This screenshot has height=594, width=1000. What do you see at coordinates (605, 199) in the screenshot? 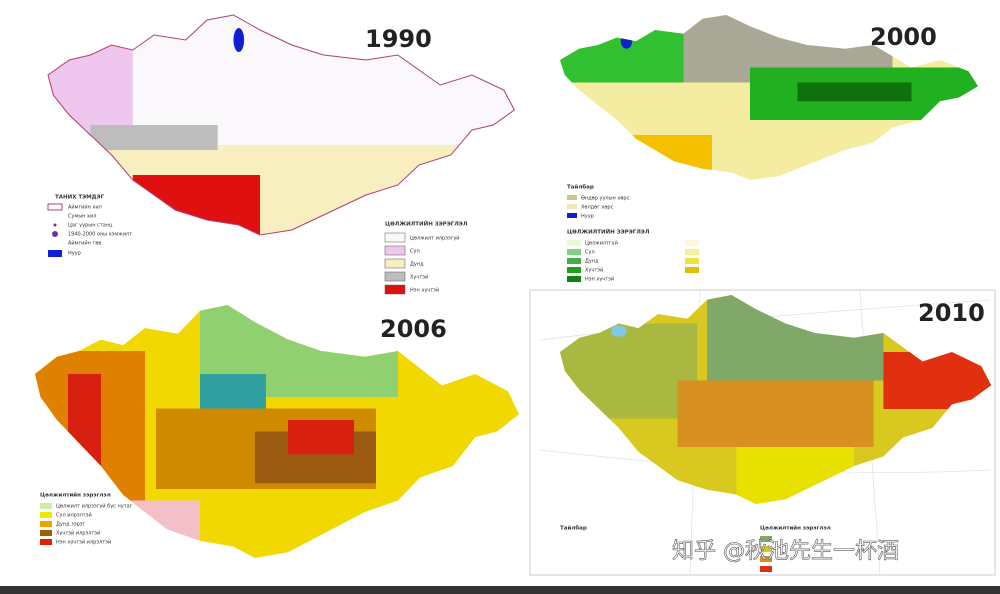
I see `legend-item: Өндөр уулын хөрс` at bounding box center [605, 199].